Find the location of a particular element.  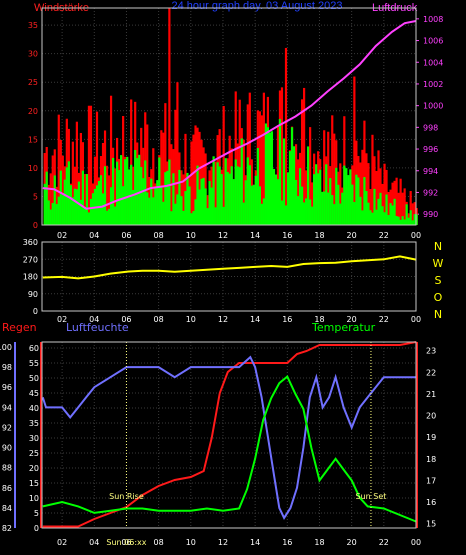

rain-y-tick: 15 is located at coordinates (34, 483).